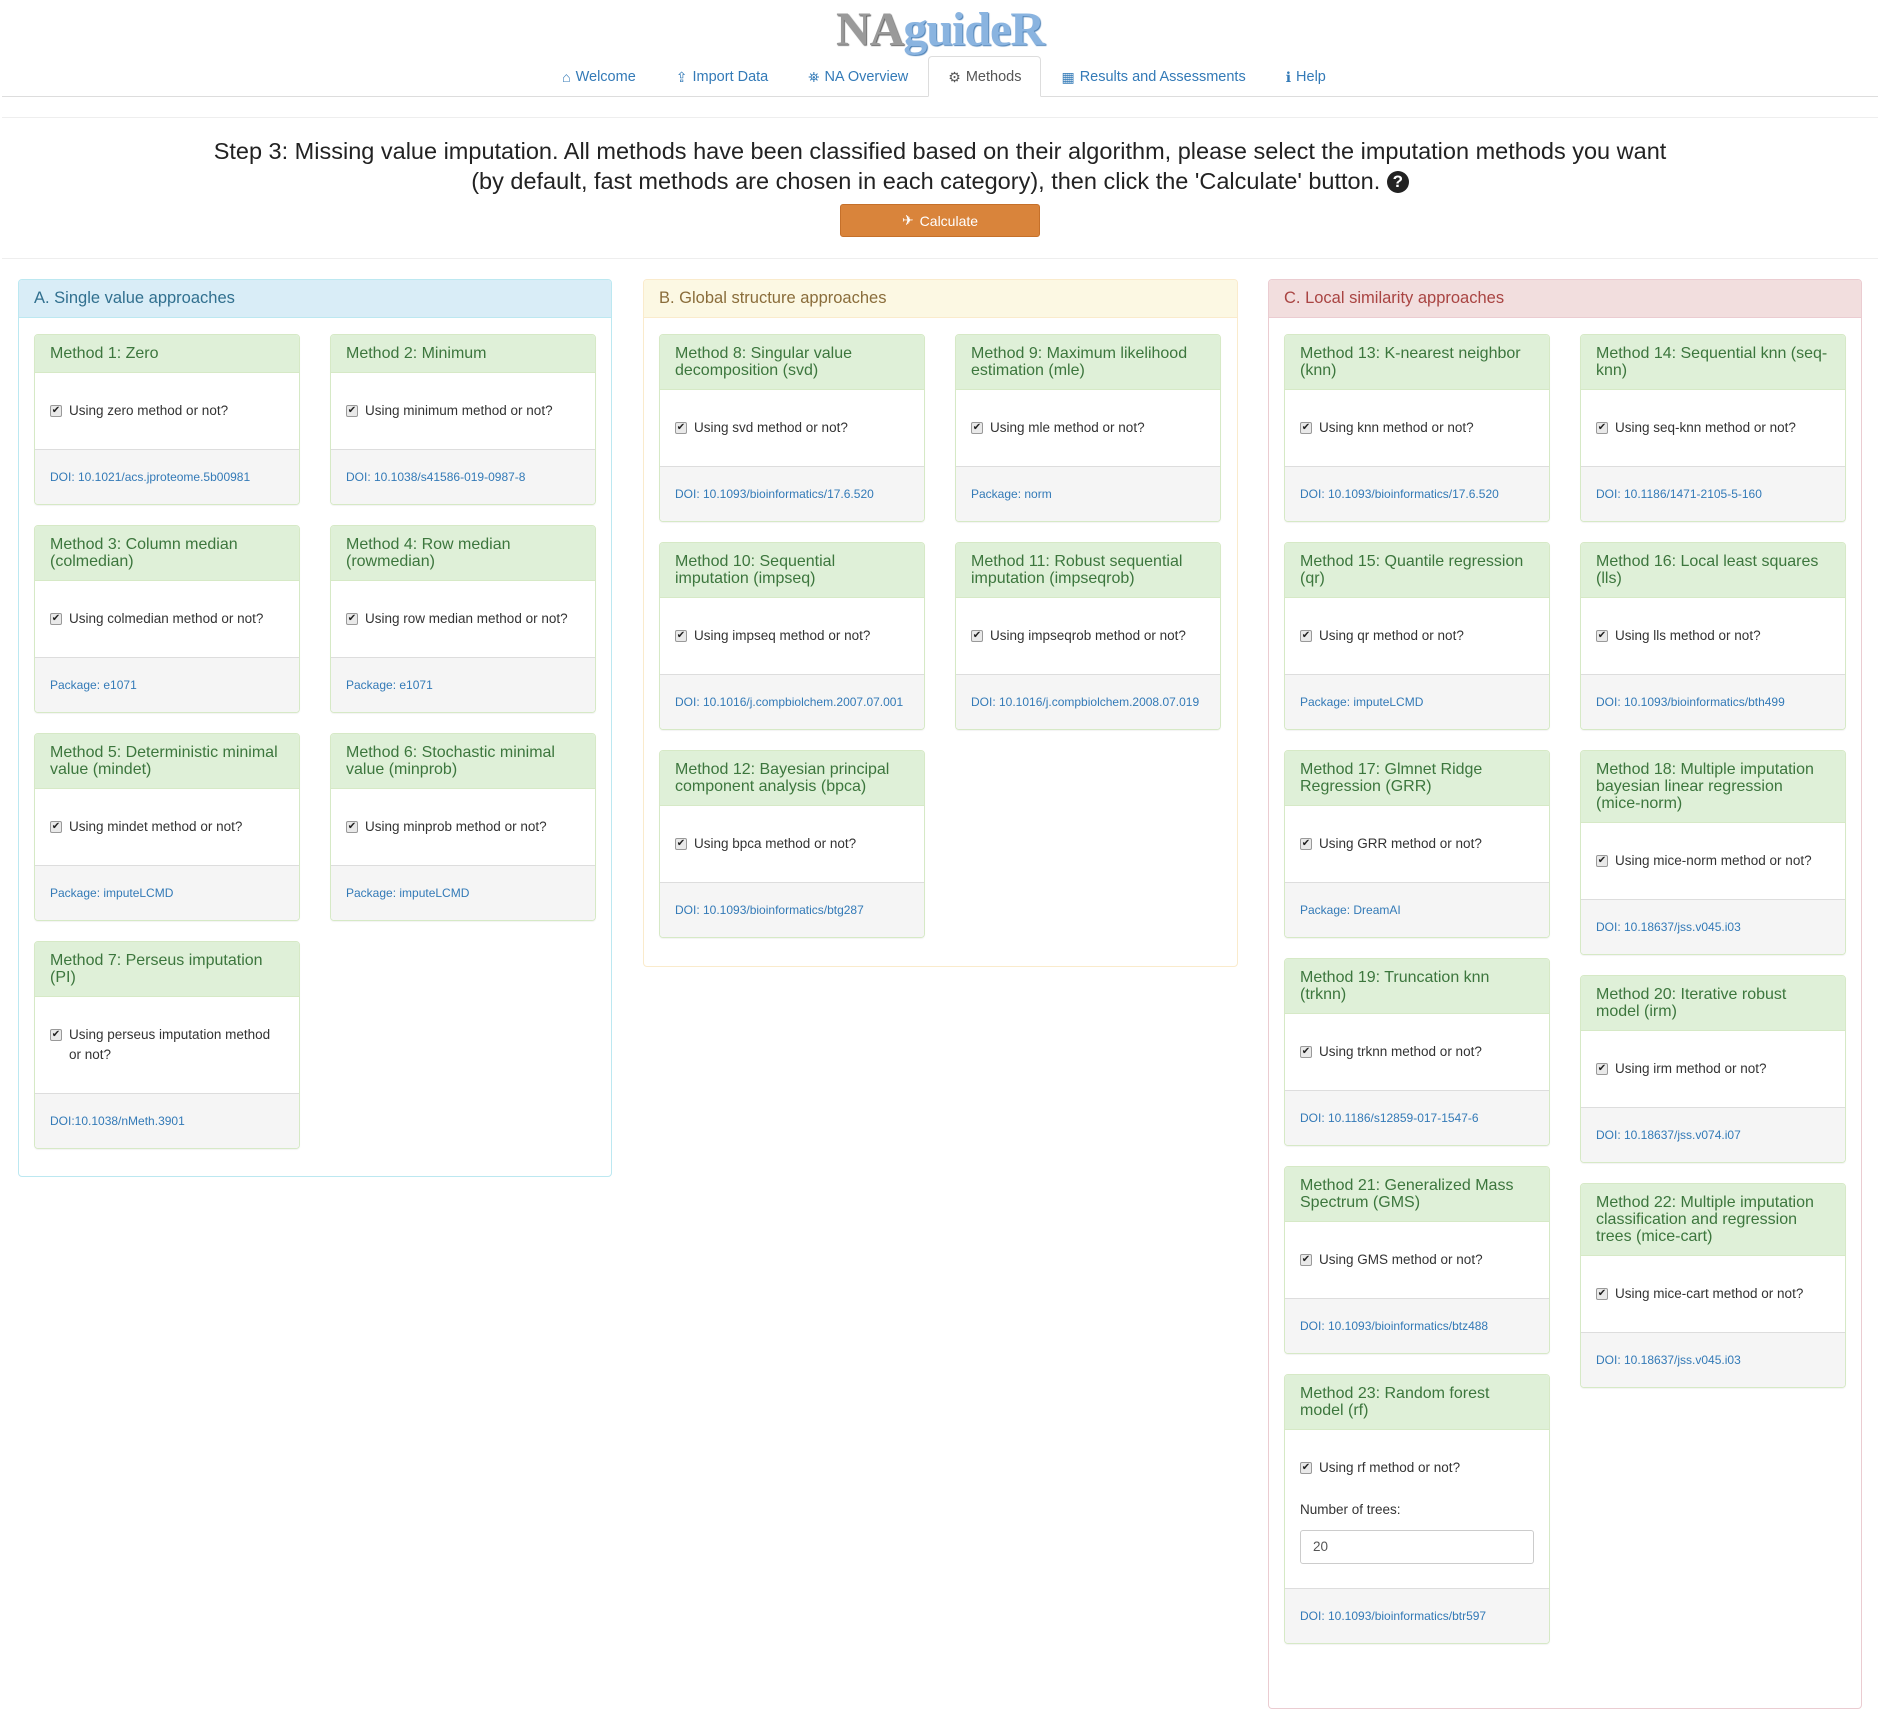 The height and width of the screenshot is (1718, 1880). What do you see at coordinates (1417, 1117) in the screenshot?
I see `method-reference: DOI: 10.1186/s12859-017-1547-6` at bounding box center [1417, 1117].